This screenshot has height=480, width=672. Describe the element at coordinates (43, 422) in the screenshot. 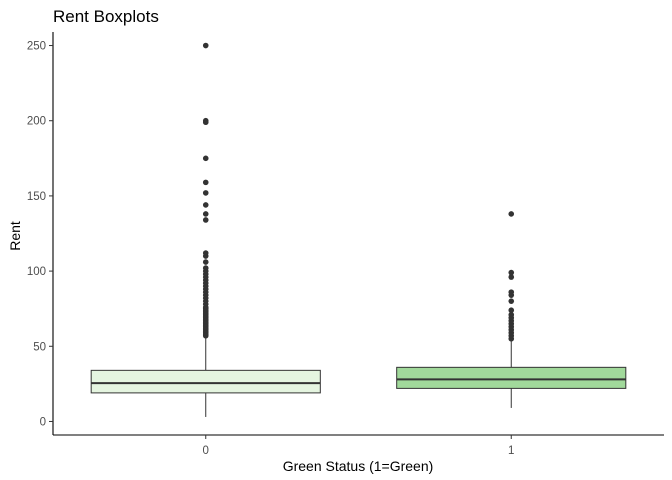

I see `y-tick-label: 0` at that location.